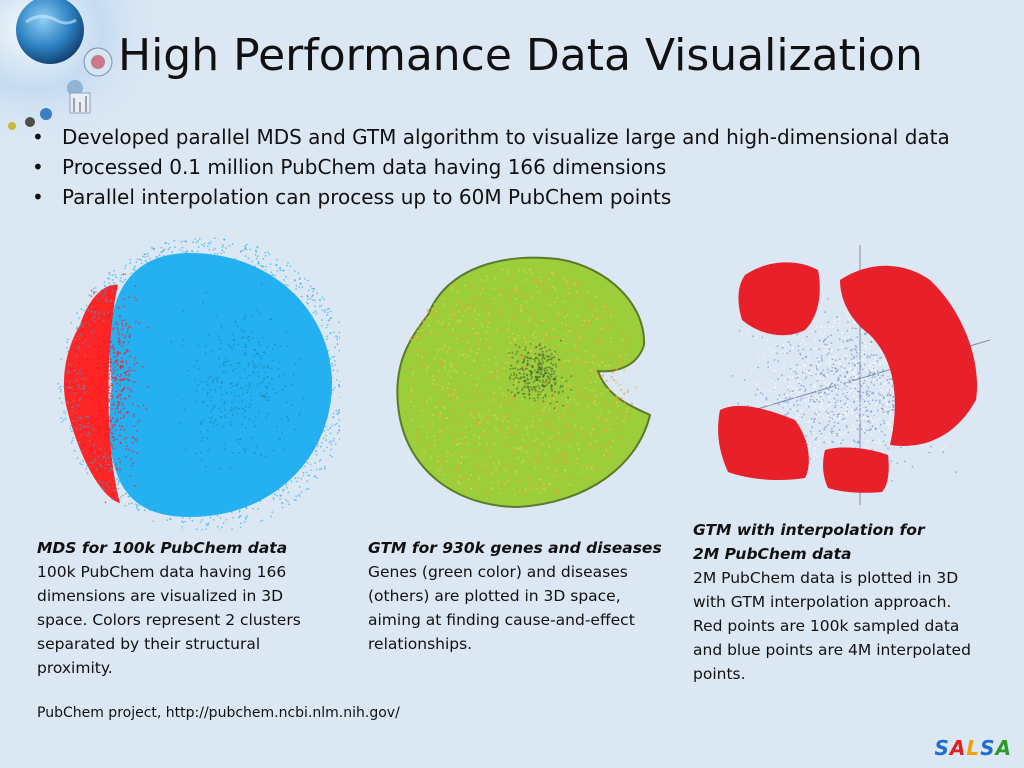 The width and height of the screenshot is (1024, 768). I want to click on mds-pubchem-visualization, so click(198, 383).